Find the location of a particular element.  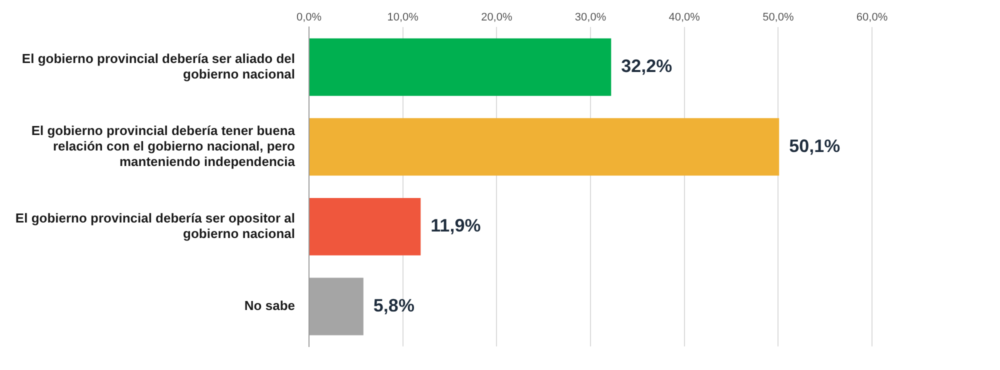

x-tick-label: 30,0% is located at coordinates (590, 18).